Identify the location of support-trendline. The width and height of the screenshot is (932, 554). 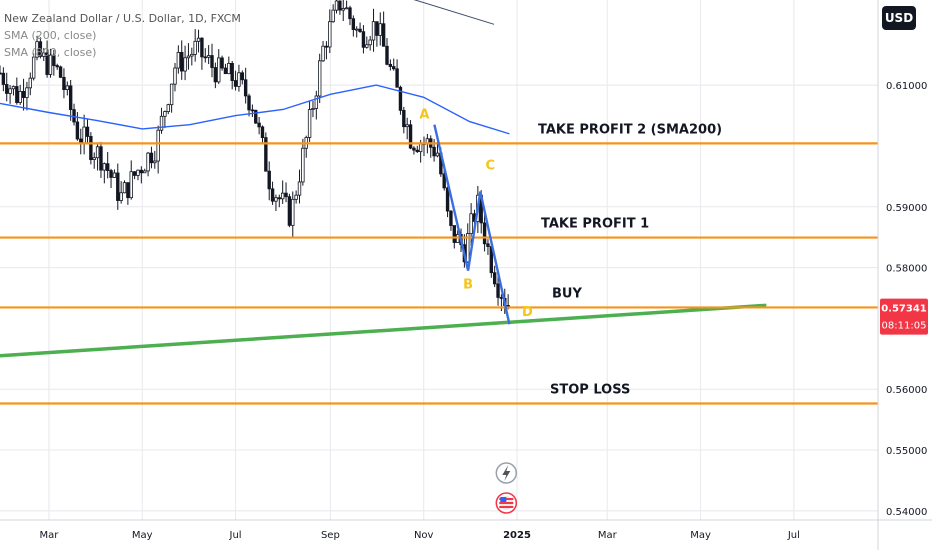
(383, 330).